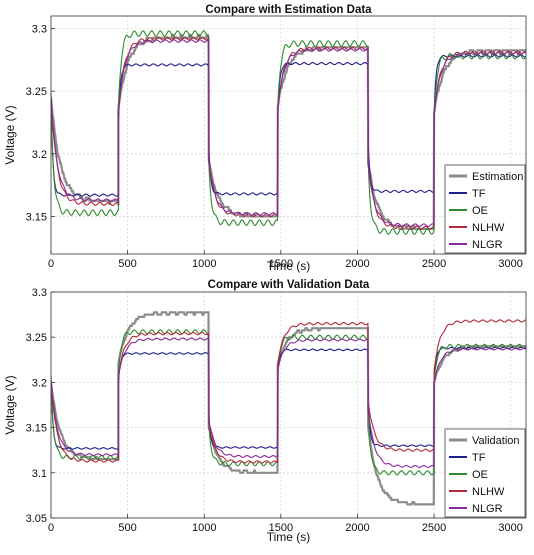 Image resolution: width=534 pixels, height=555 pixels. What do you see at coordinates (289, 285) in the screenshot?
I see `chart-title: Compare with Validation Data` at bounding box center [289, 285].